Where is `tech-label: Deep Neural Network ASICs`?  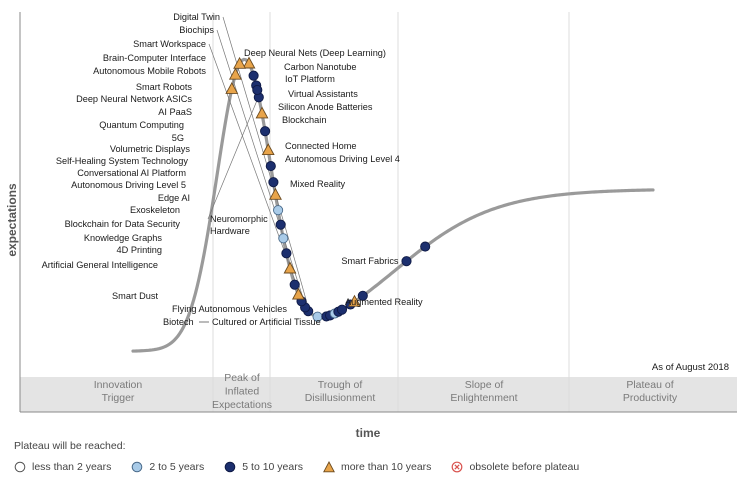
tech-label: Deep Neural Network ASICs is located at coordinates (134, 99).